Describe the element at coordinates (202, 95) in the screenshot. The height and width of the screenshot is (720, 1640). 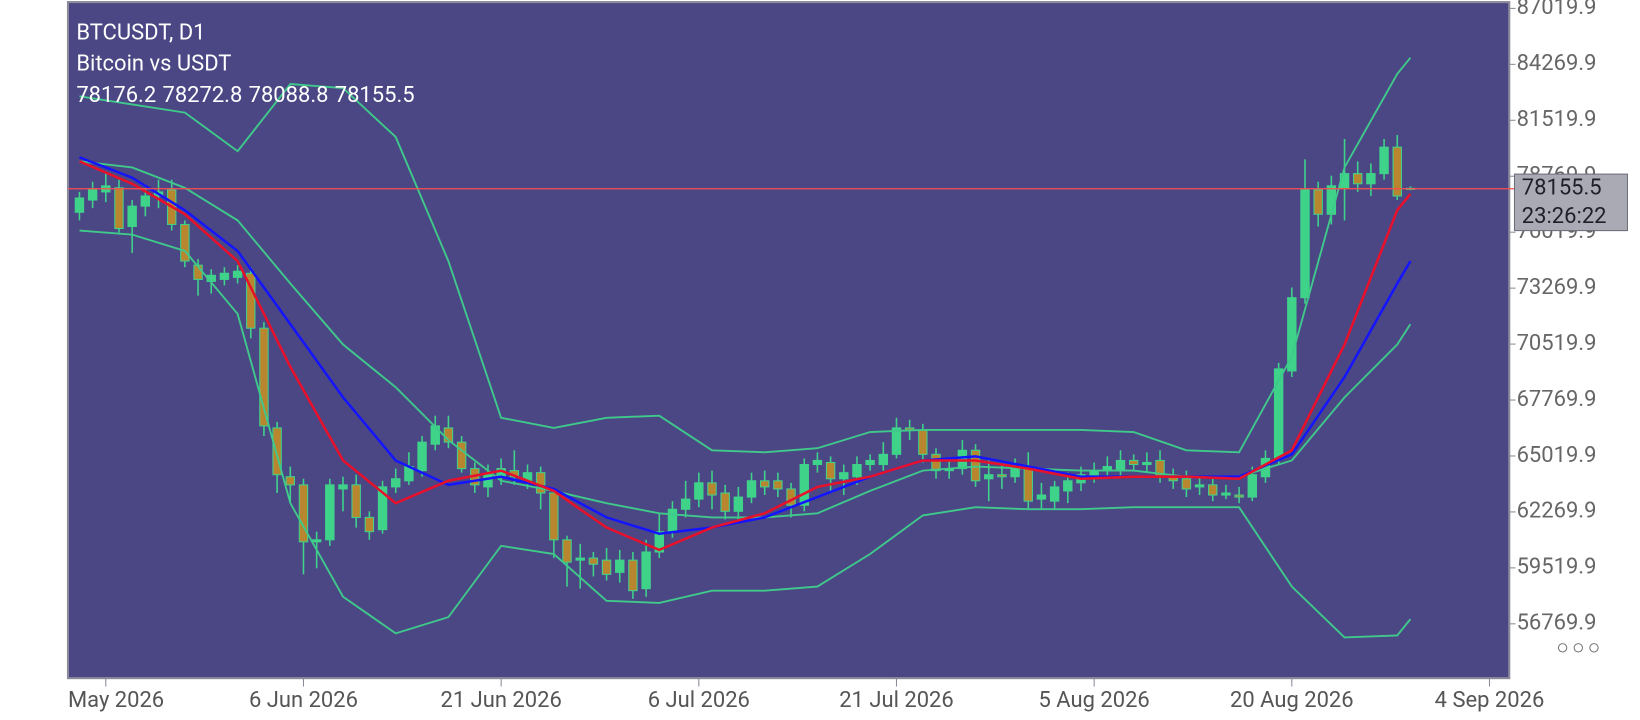
I see `ohlc-high: 78272.8` at that location.